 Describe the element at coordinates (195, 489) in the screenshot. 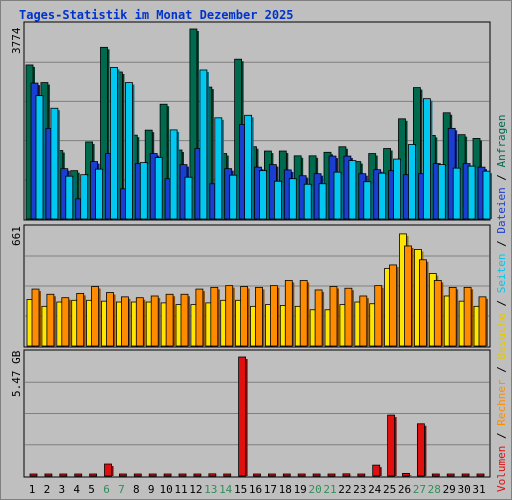

I see `x-tick-label: 12` at that location.